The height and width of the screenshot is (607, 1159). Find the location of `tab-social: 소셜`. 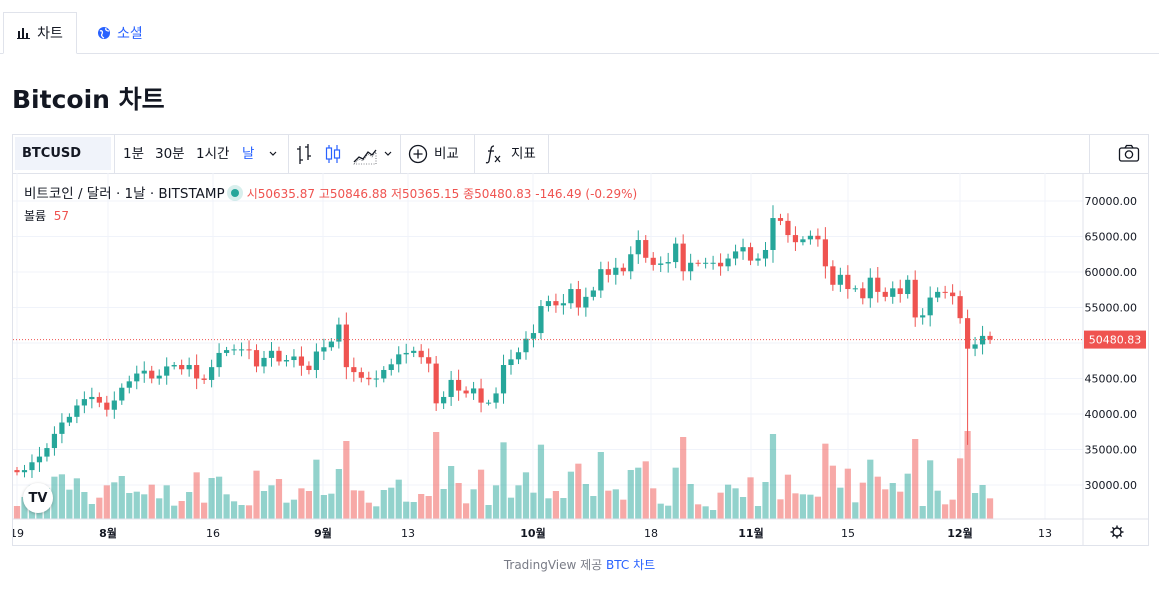

tab-social: 소셜 is located at coordinates (120, 32).